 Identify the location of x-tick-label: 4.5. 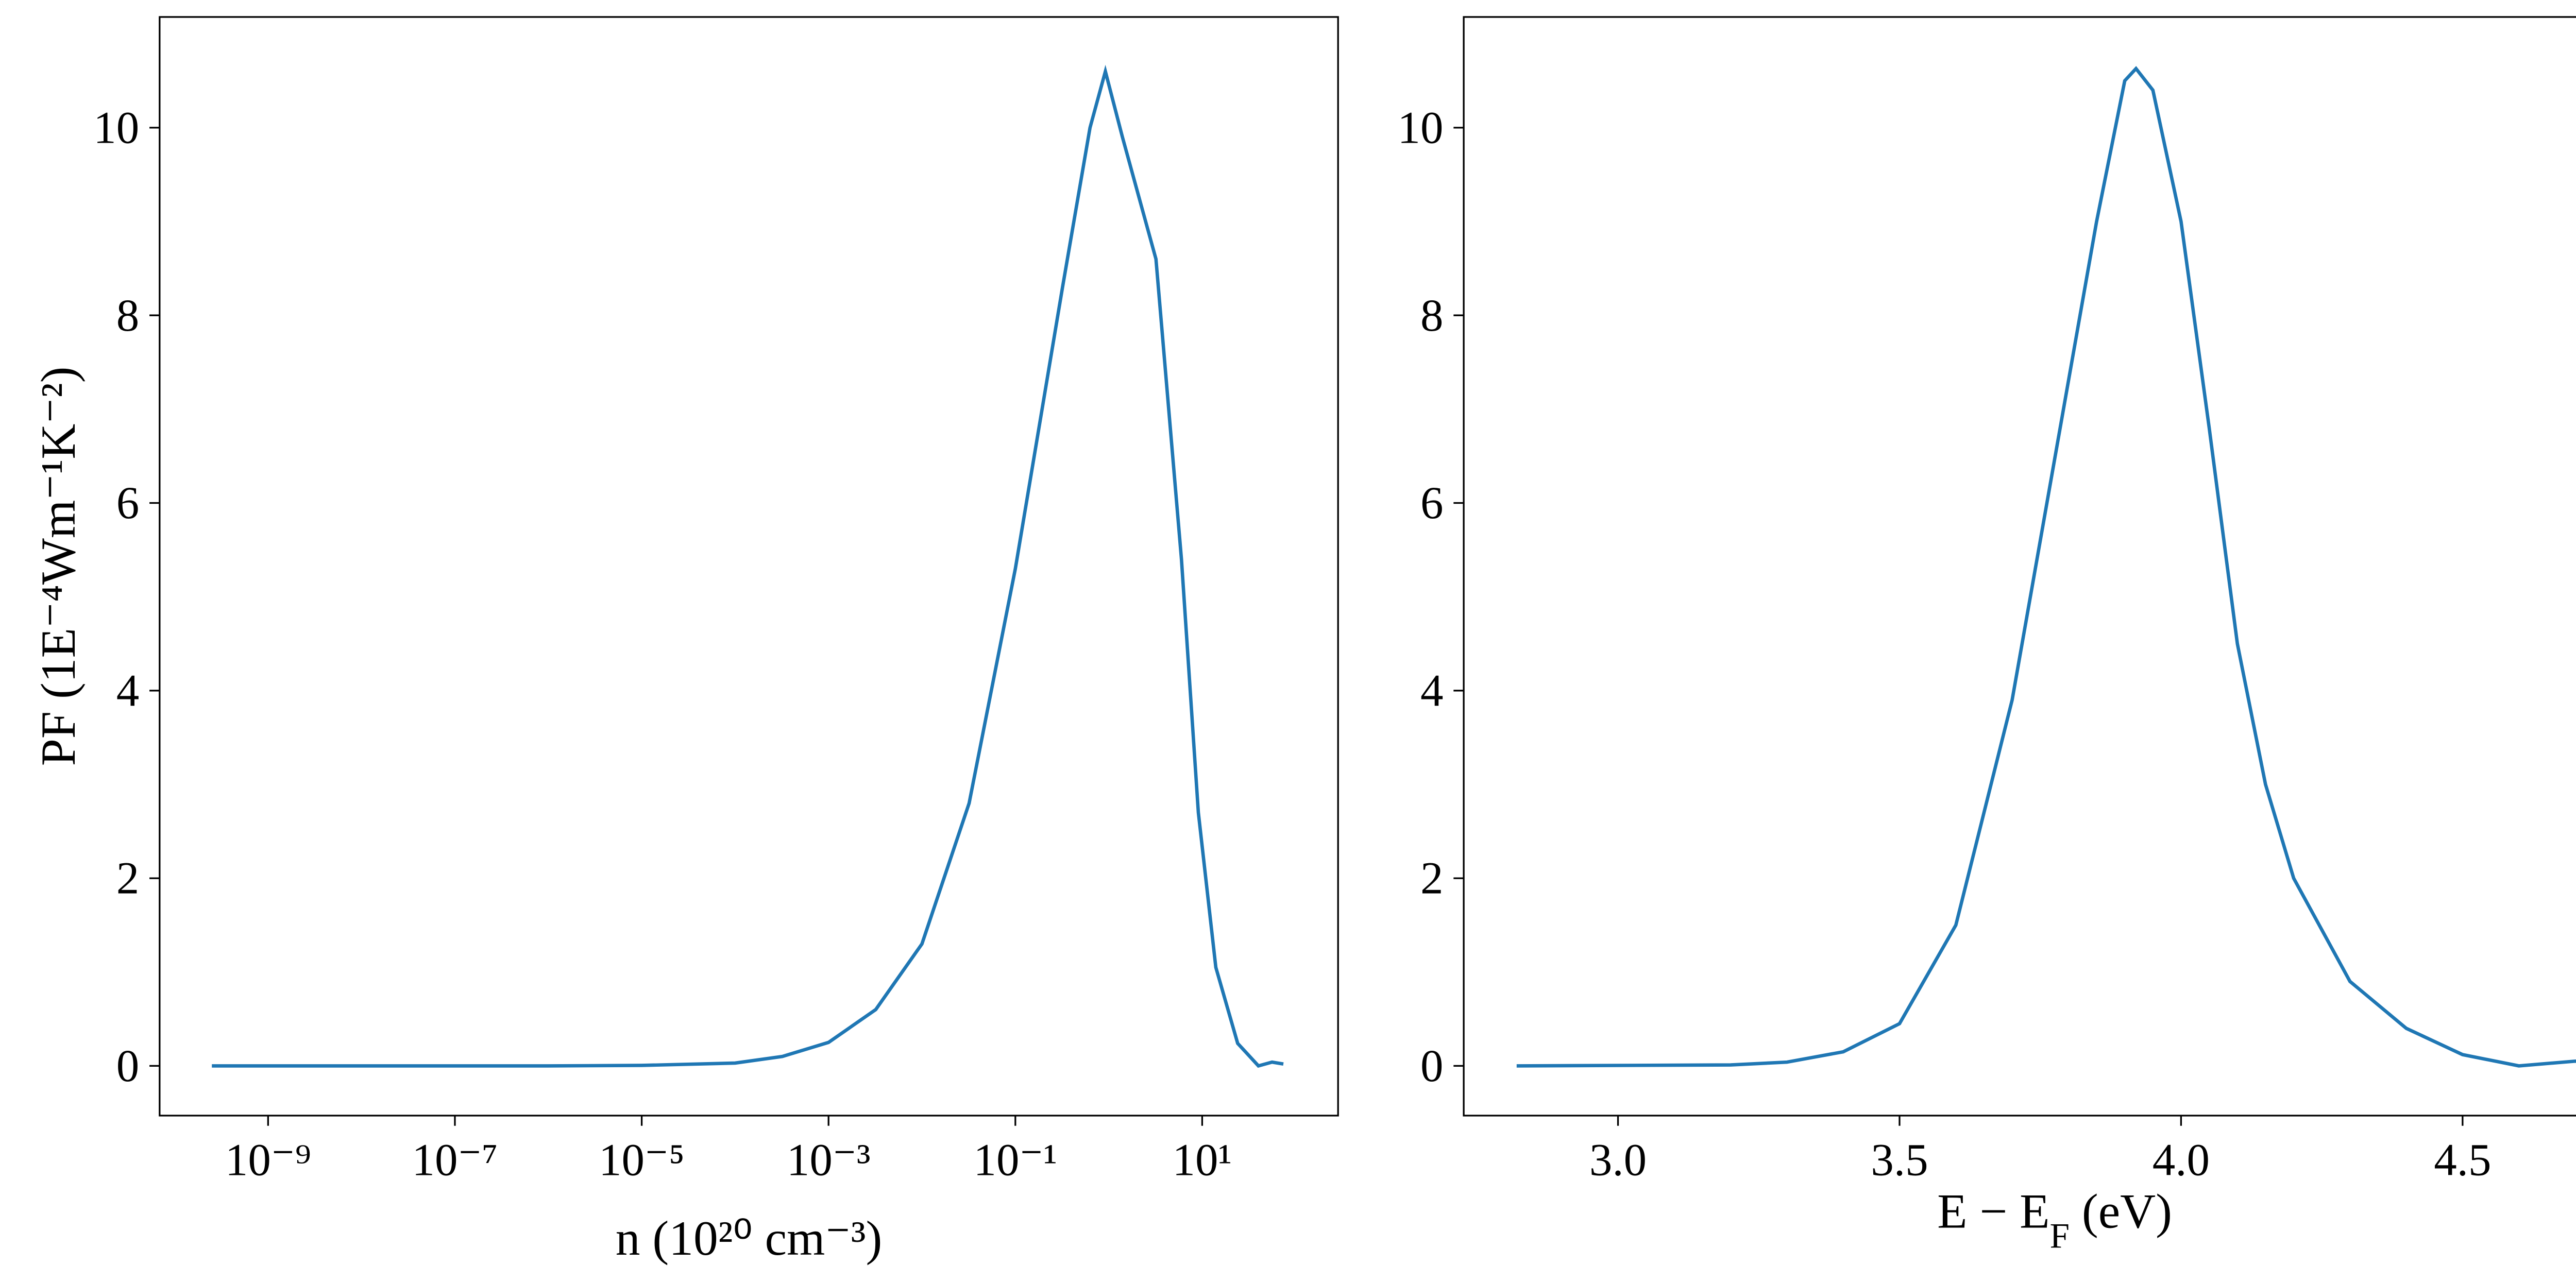
(2462, 1160).